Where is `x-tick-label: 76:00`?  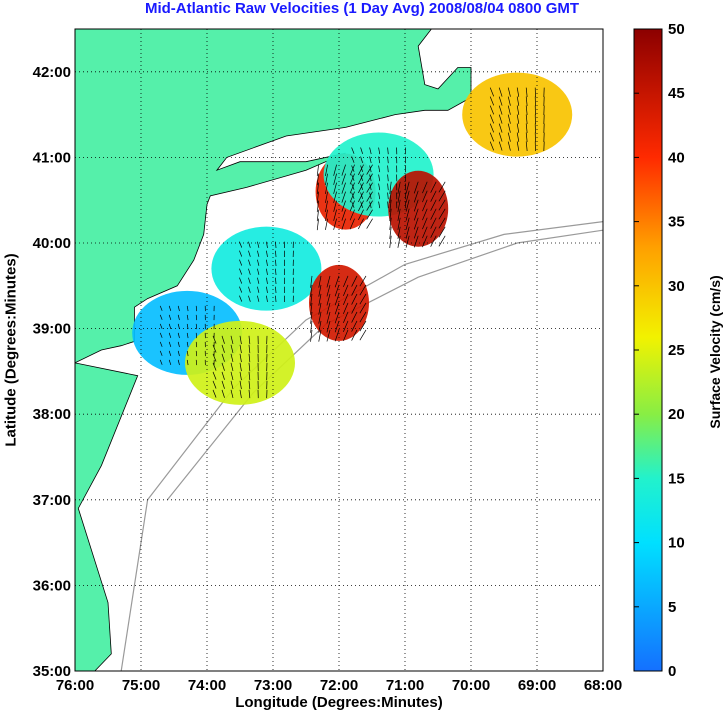 x-tick-label: 76:00 is located at coordinates (75, 685).